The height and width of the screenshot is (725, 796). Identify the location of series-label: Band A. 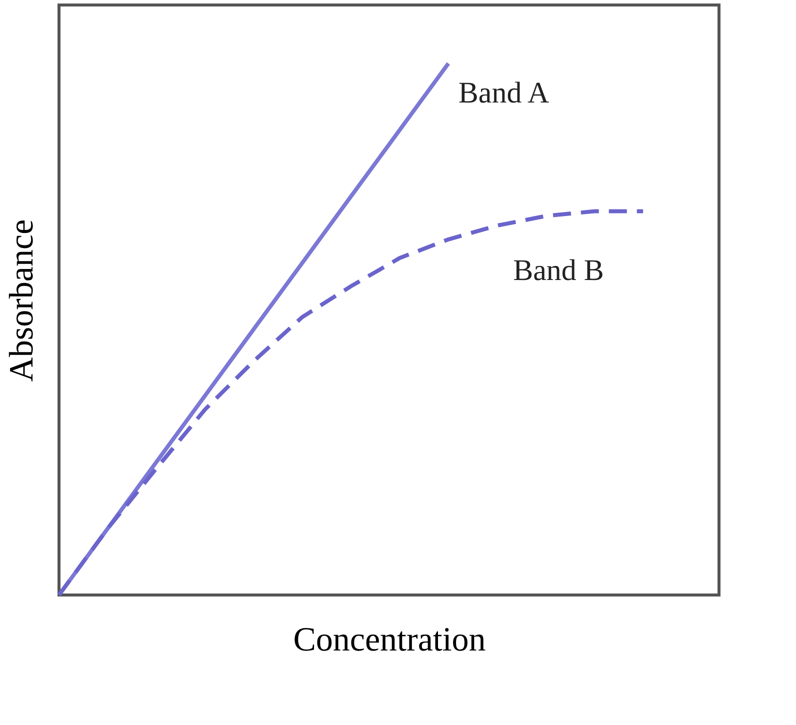
(504, 93).